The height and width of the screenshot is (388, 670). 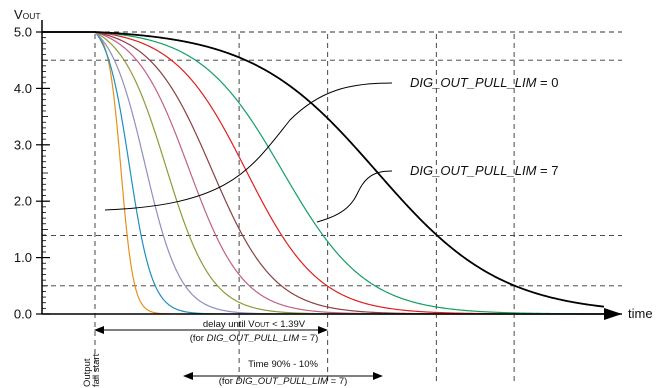 I want to click on fall-time-for-label: (for DIG_OUT_PULL_LIM = 7), so click(x=283, y=381).